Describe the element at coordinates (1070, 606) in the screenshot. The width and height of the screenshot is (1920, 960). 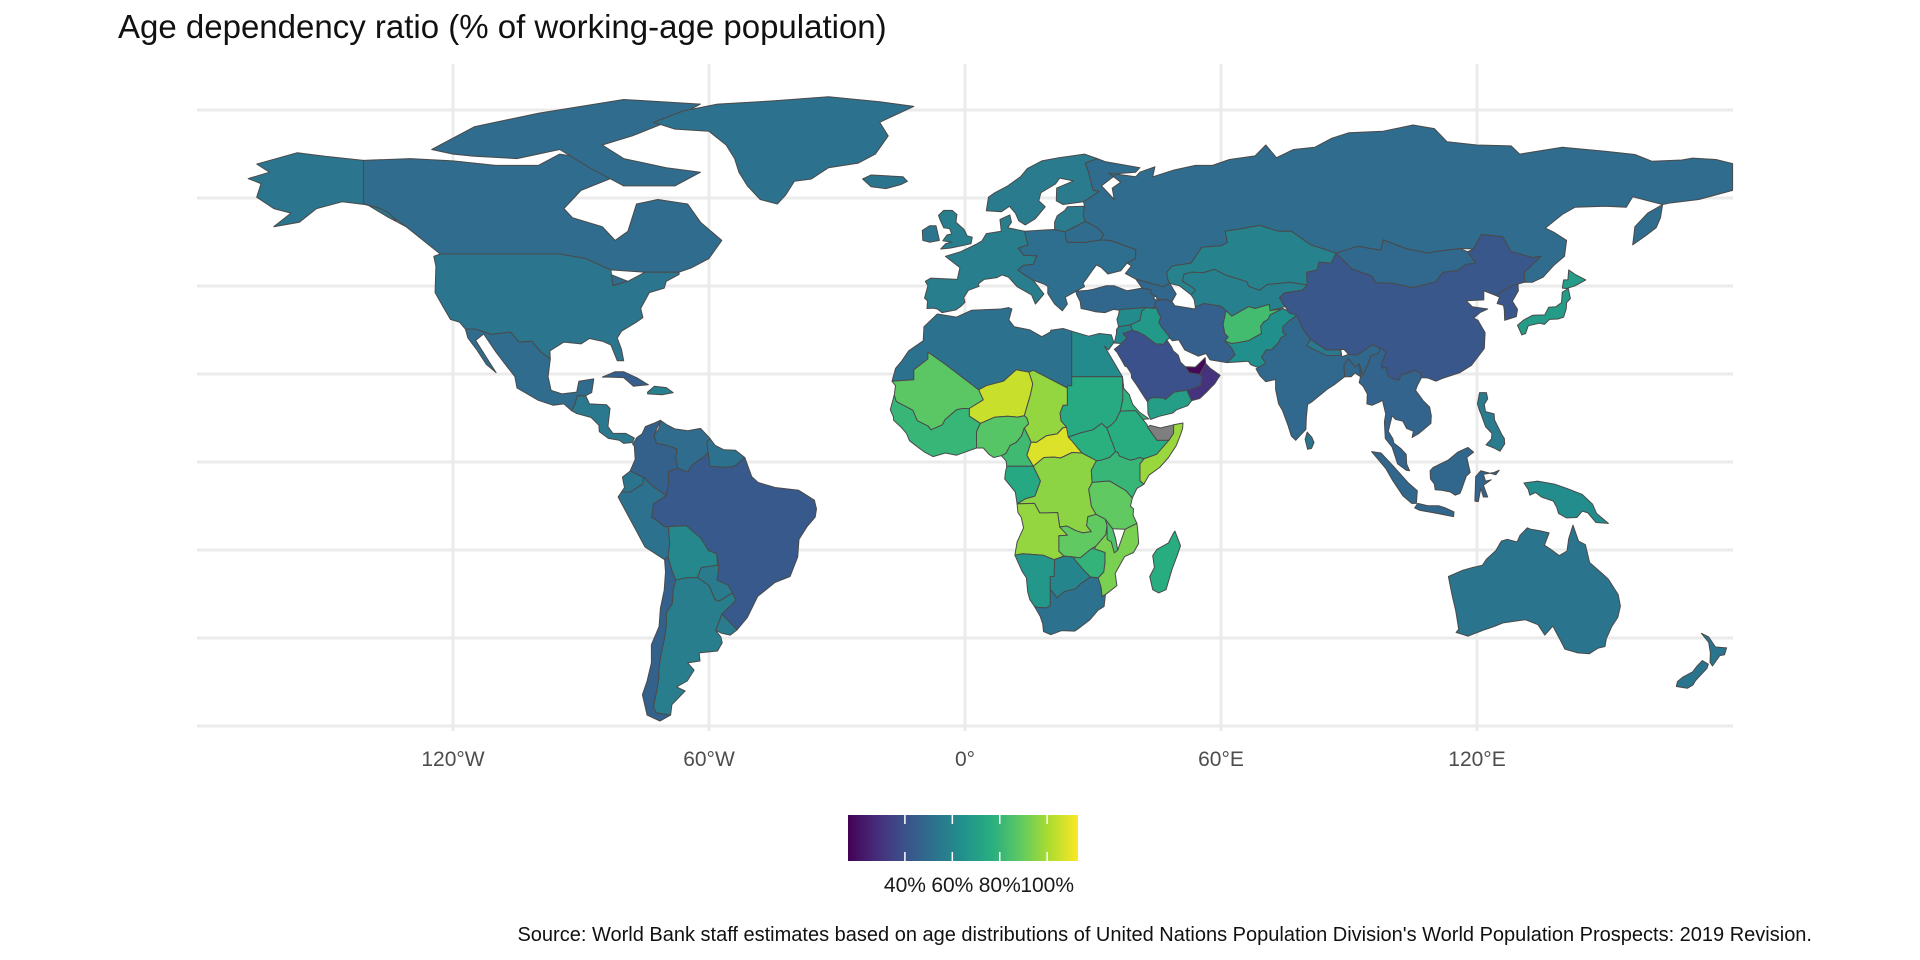
I see `country-south-africa` at that location.